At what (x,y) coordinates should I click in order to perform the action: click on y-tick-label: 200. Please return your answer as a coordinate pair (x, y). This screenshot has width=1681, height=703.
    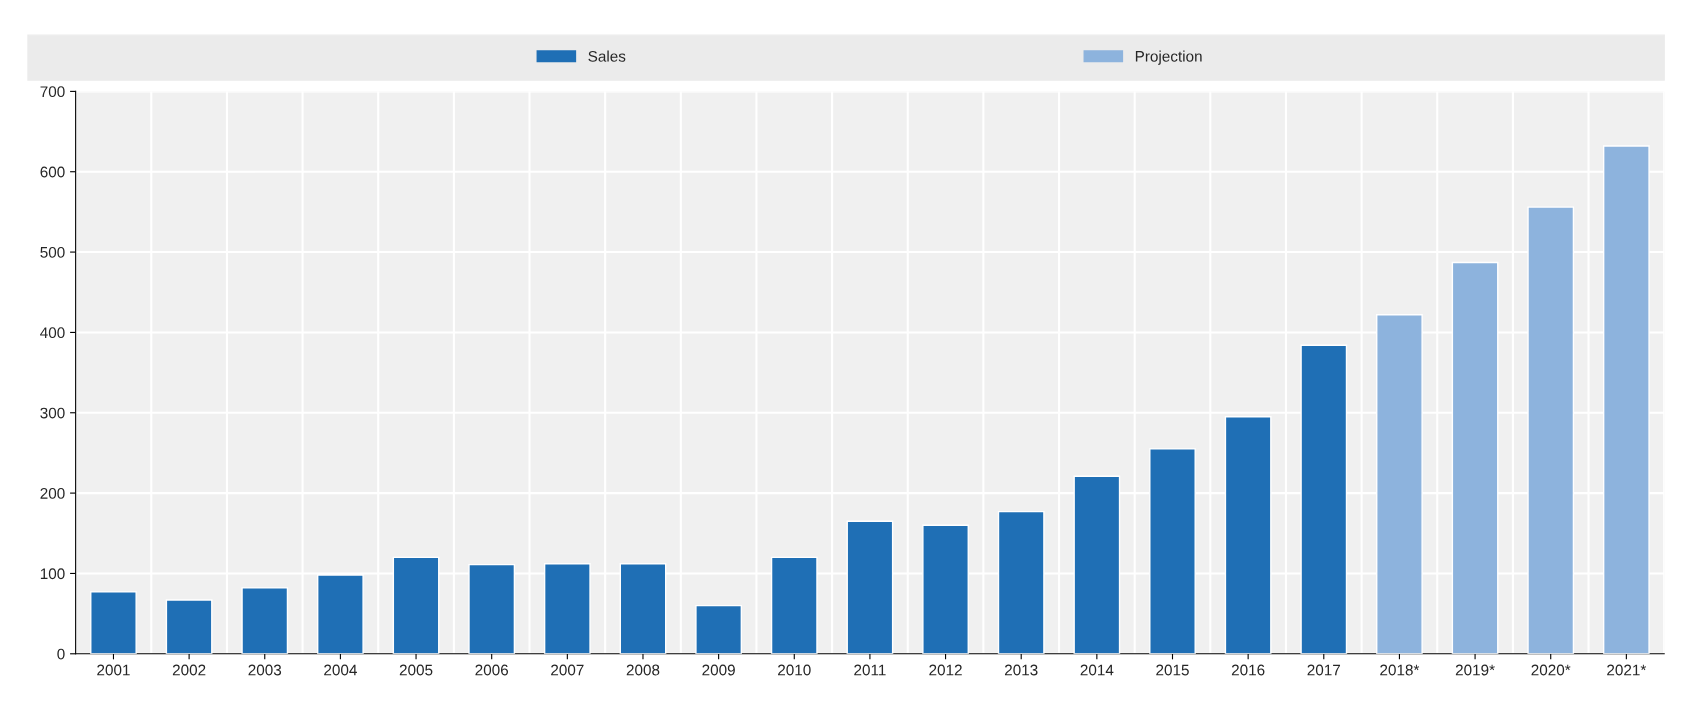
    Looking at the image, I should click on (52, 493).